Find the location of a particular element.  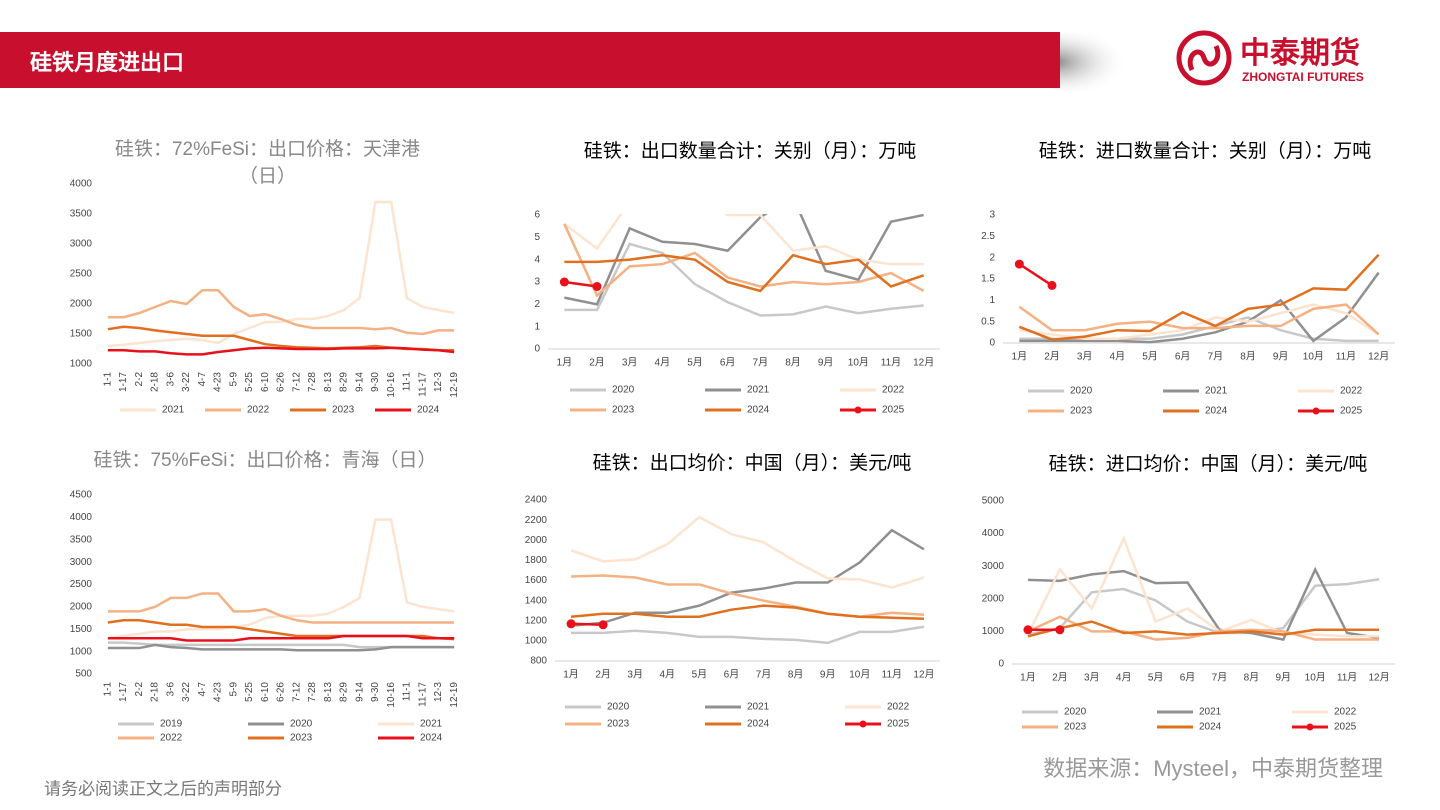

y-tick-label: 0.5 is located at coordinates (988, 321).